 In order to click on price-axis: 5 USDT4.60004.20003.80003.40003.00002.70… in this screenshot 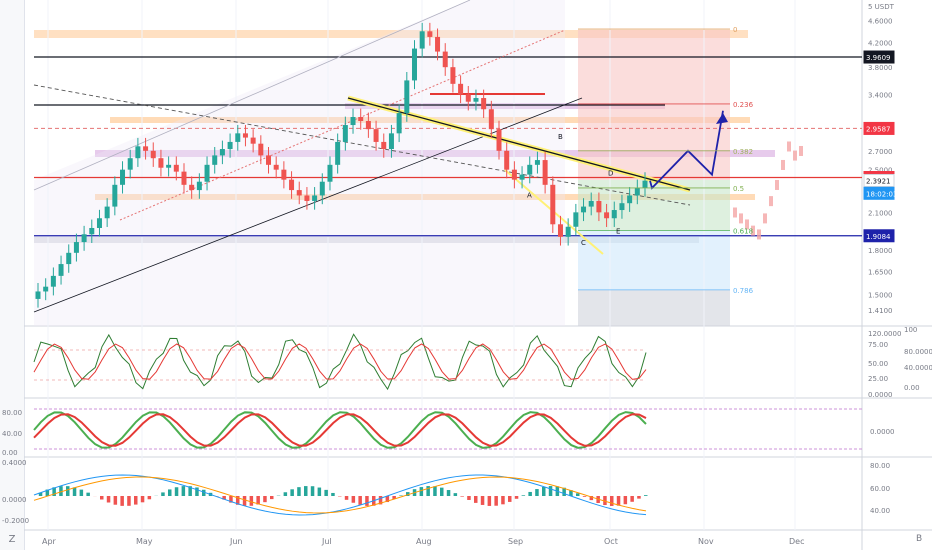, I will do `click(881, 159)`.